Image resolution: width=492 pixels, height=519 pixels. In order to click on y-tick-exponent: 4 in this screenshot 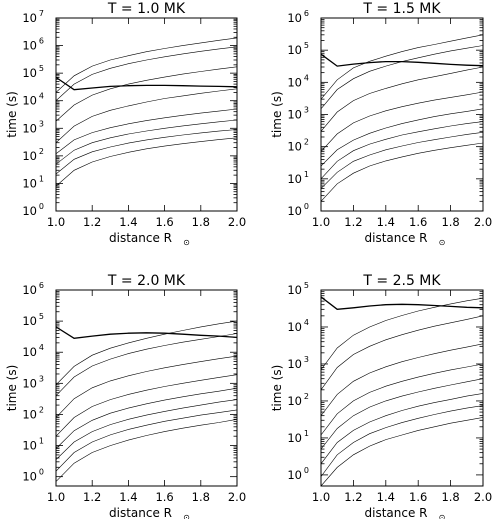, I will do `click(41, 96)`.